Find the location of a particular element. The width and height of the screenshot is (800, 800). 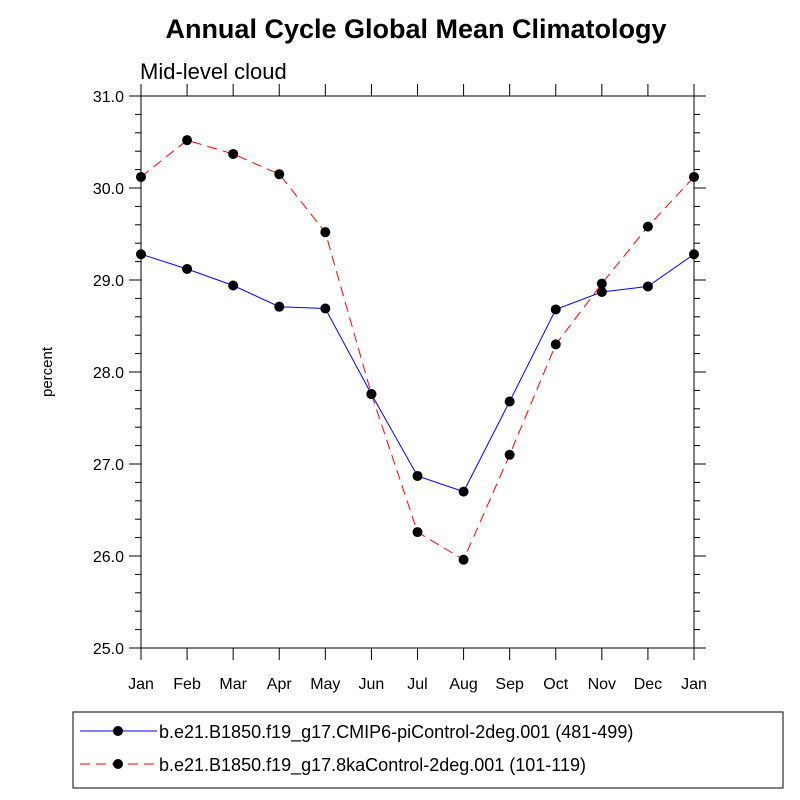

x-tick-label: Jul is located at coordinates (417, 684).